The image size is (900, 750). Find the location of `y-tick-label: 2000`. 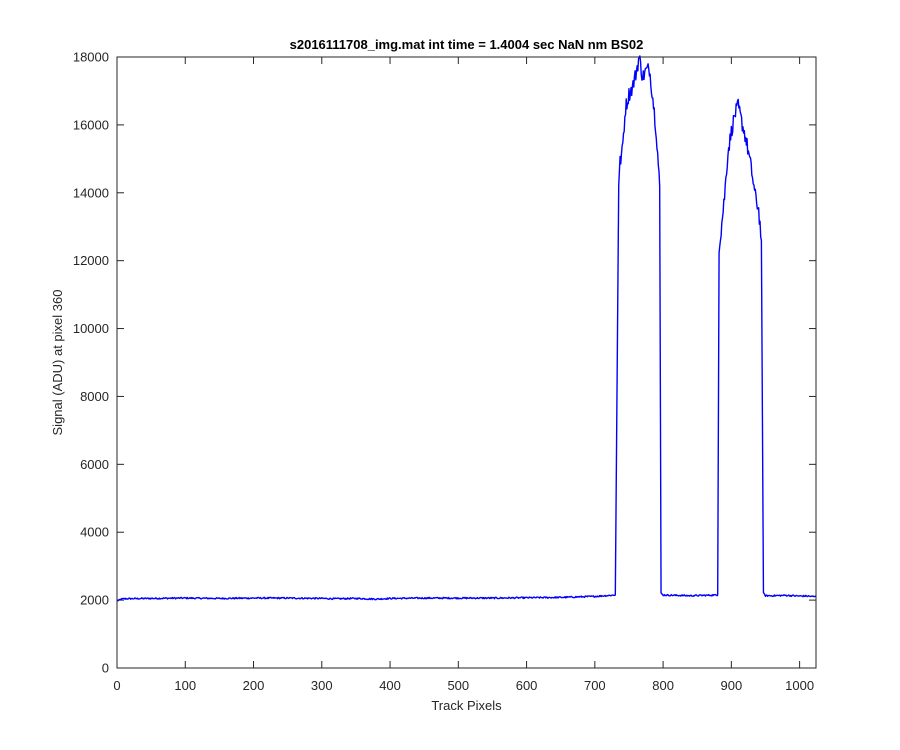

y-tick-label: 2000 is located at coordinates (94, 600).